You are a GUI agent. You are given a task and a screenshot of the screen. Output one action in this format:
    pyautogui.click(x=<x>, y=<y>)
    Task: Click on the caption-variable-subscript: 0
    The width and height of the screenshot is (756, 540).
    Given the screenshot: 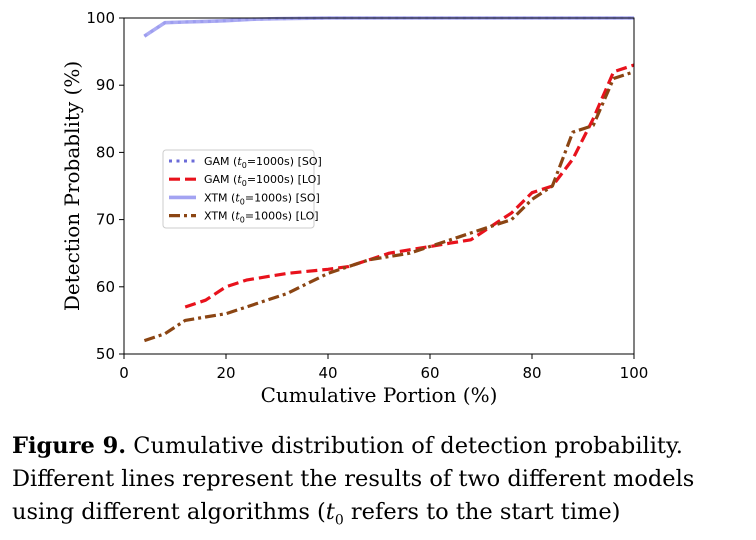 What is the action you would take?
    pyautogui.click(x=339, y=520)
    